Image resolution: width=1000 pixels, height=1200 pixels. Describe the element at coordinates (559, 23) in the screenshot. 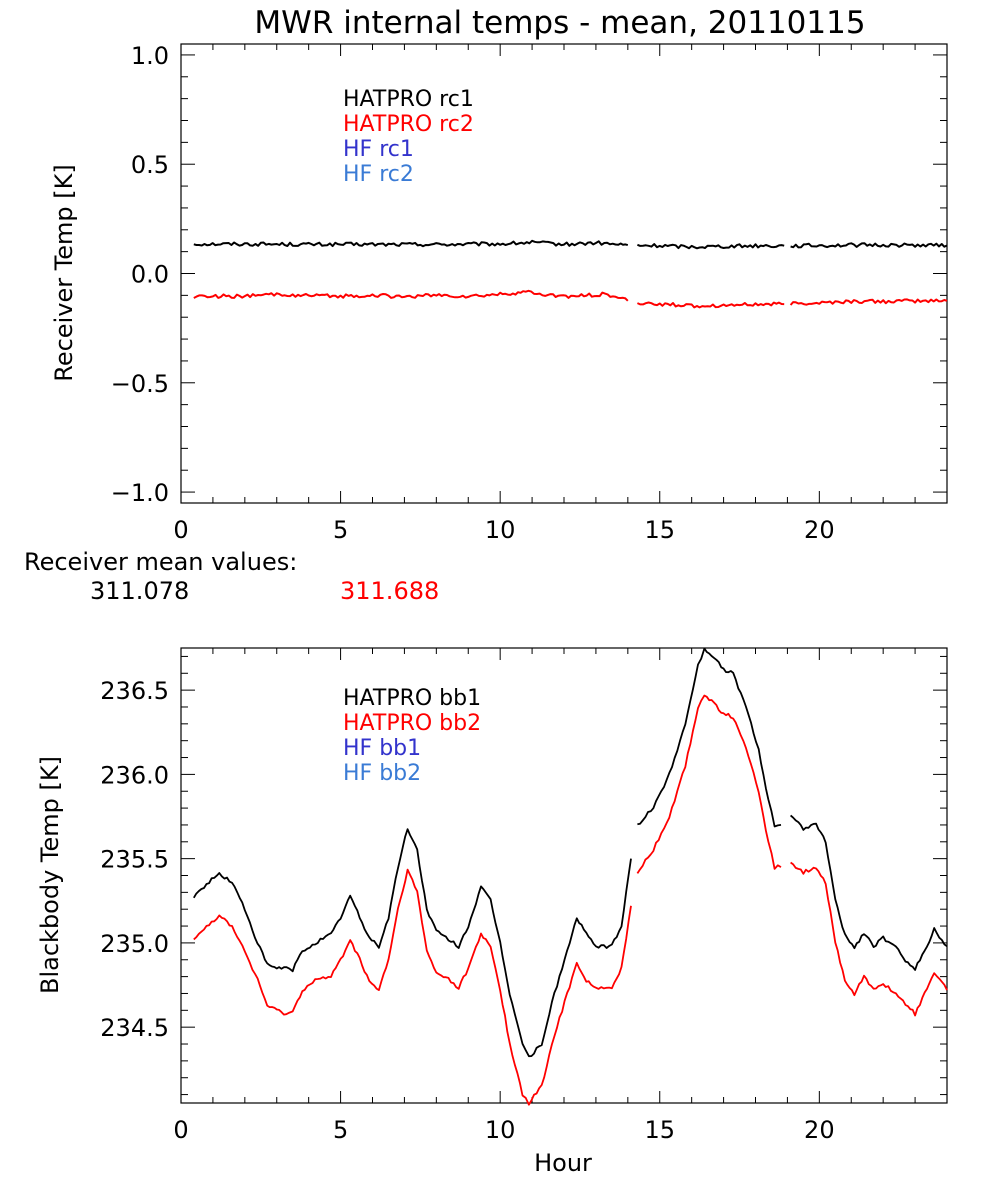

I see `figure-title: MWR internal temps - mean, 20110115` at that location.